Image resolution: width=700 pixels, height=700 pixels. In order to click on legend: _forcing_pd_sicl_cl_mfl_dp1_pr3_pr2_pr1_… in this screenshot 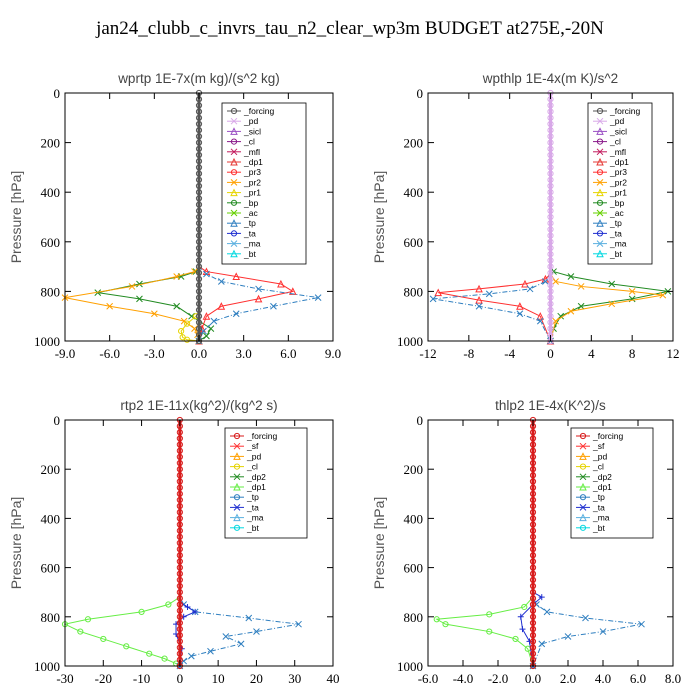, I will do `click(264, 183)`.